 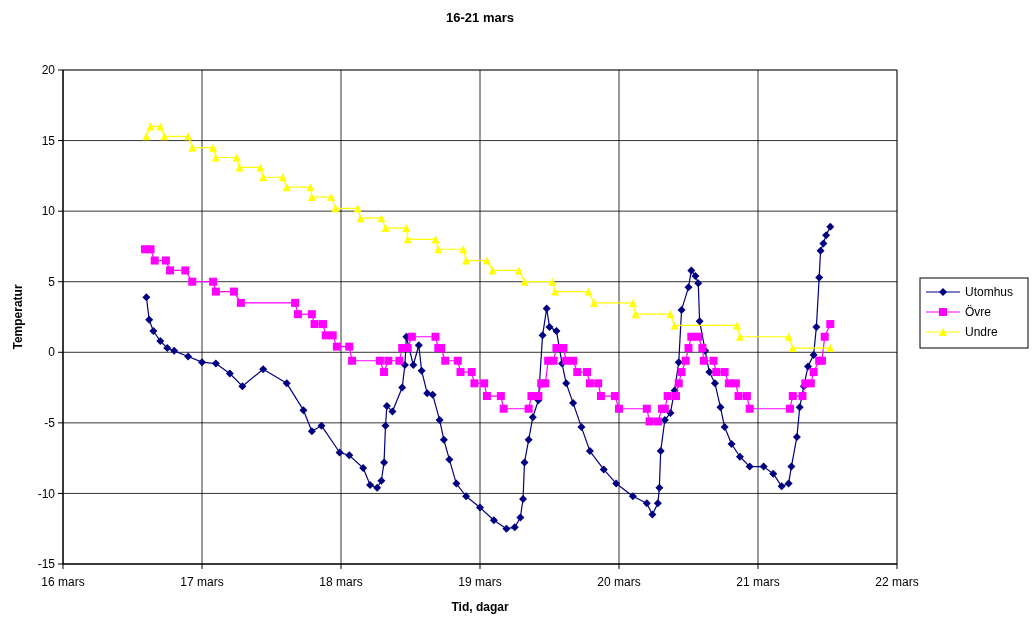 What do you see at coordinates (48, 70) in the screenshot?
I see `y-tick-label: 20` at bounding box center [48, 70].